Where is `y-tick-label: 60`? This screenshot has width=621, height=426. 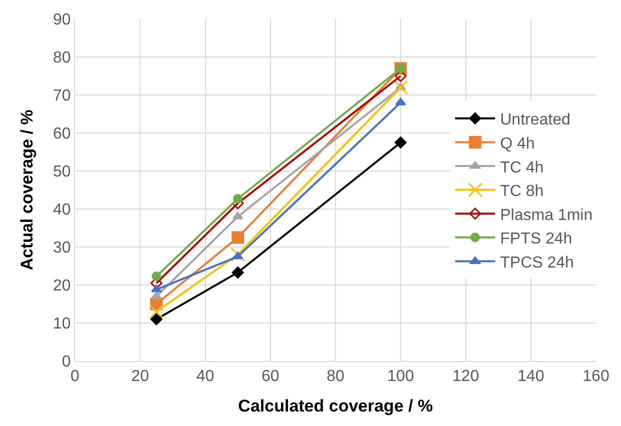
y-tick-label: 60 is located at coordinates (62, 134).